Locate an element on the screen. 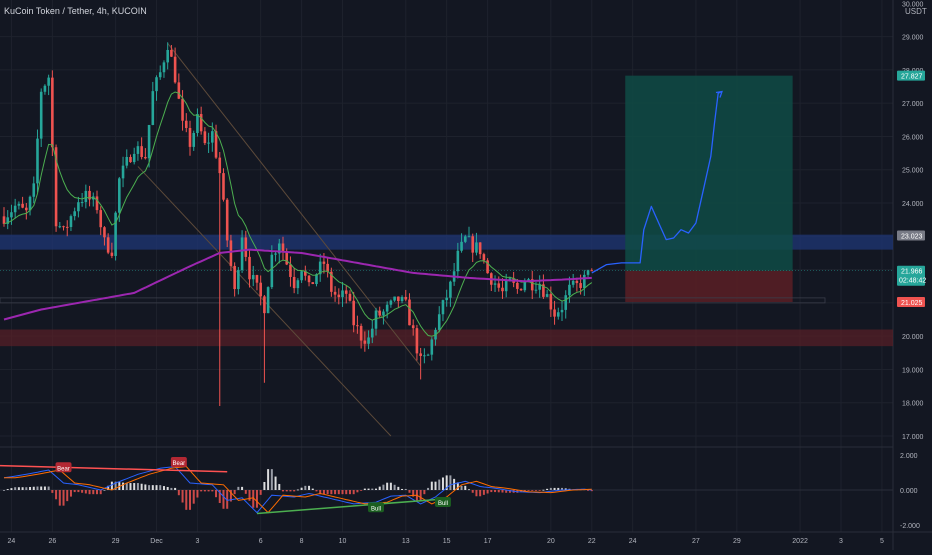 This screenshot has height=555, width=932. projection-path is located at coordinates (657, 182).